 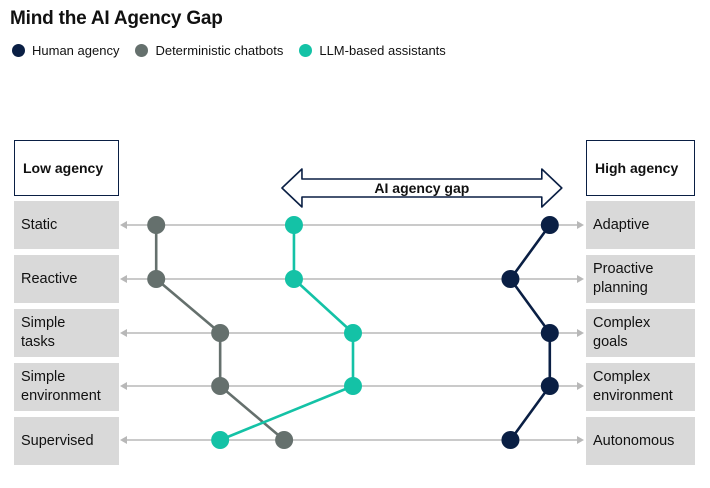 What do you see at coordinates (57, 440) in the screenshot?
I see `low-label-supervised-text: Supervised` at bounding box center [57, 440].